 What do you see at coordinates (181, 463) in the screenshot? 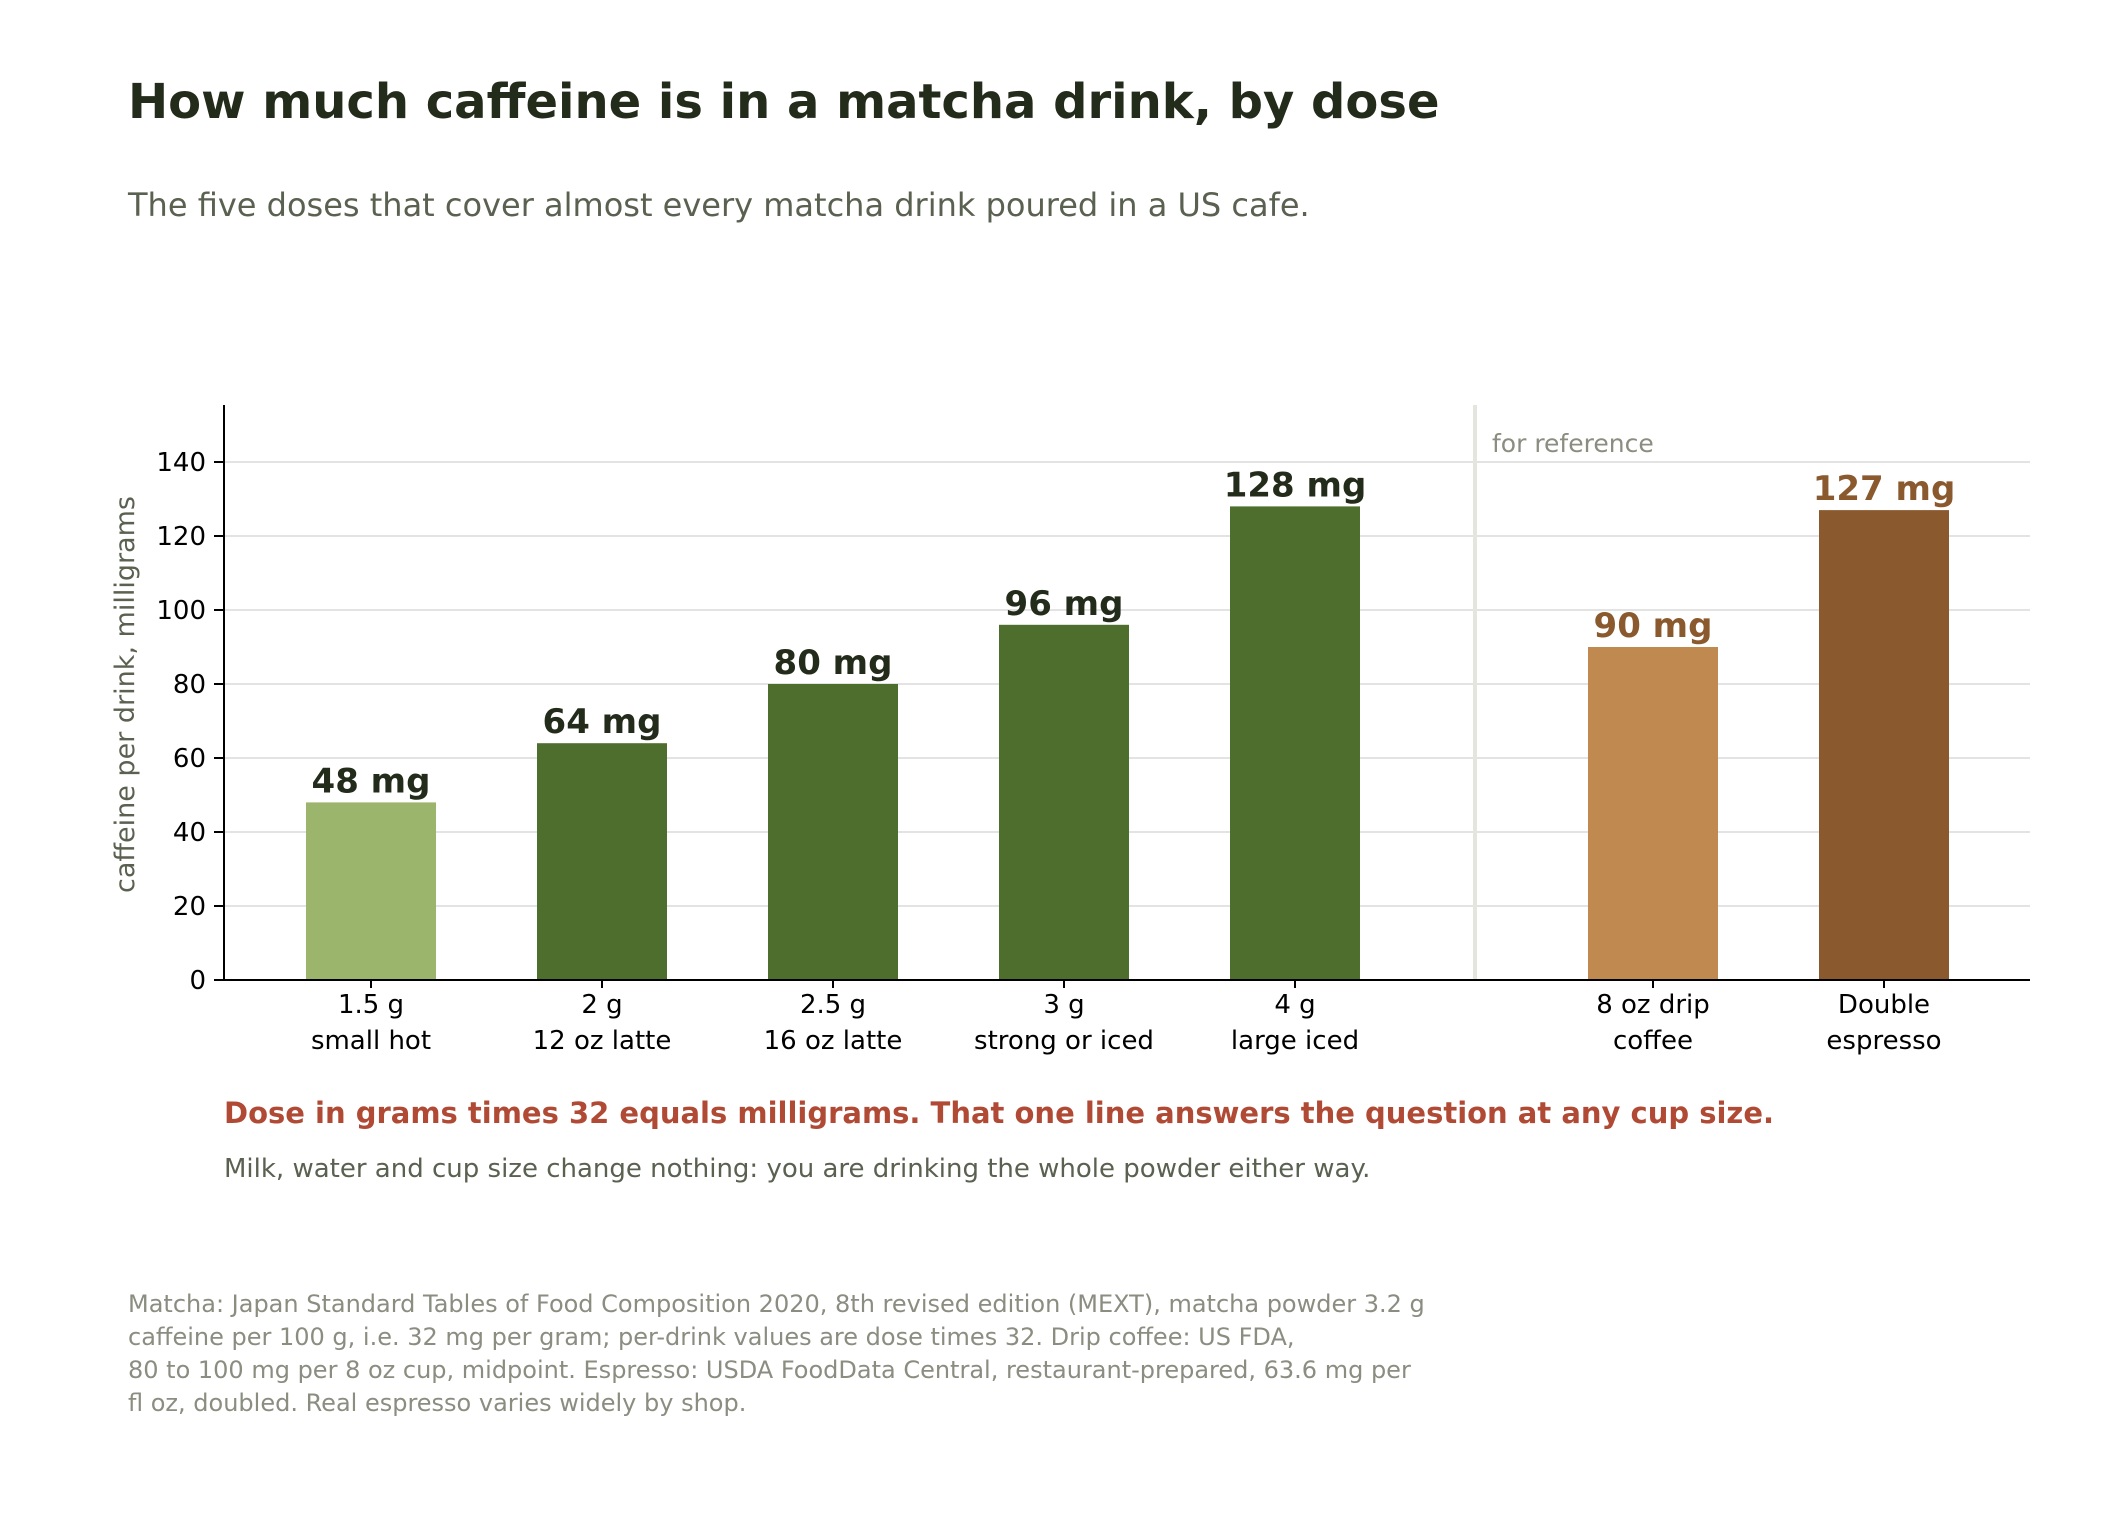
I see `y-tick-label: 140` at bounding box center [181, 463].